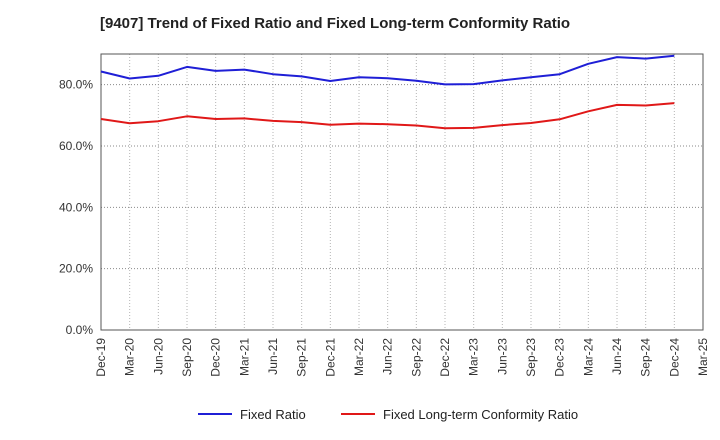  What do you see at coordinates (474, 357) in the screenshot?
I see `x-tick-label: Mar-23` at bounding box center [474, 357].